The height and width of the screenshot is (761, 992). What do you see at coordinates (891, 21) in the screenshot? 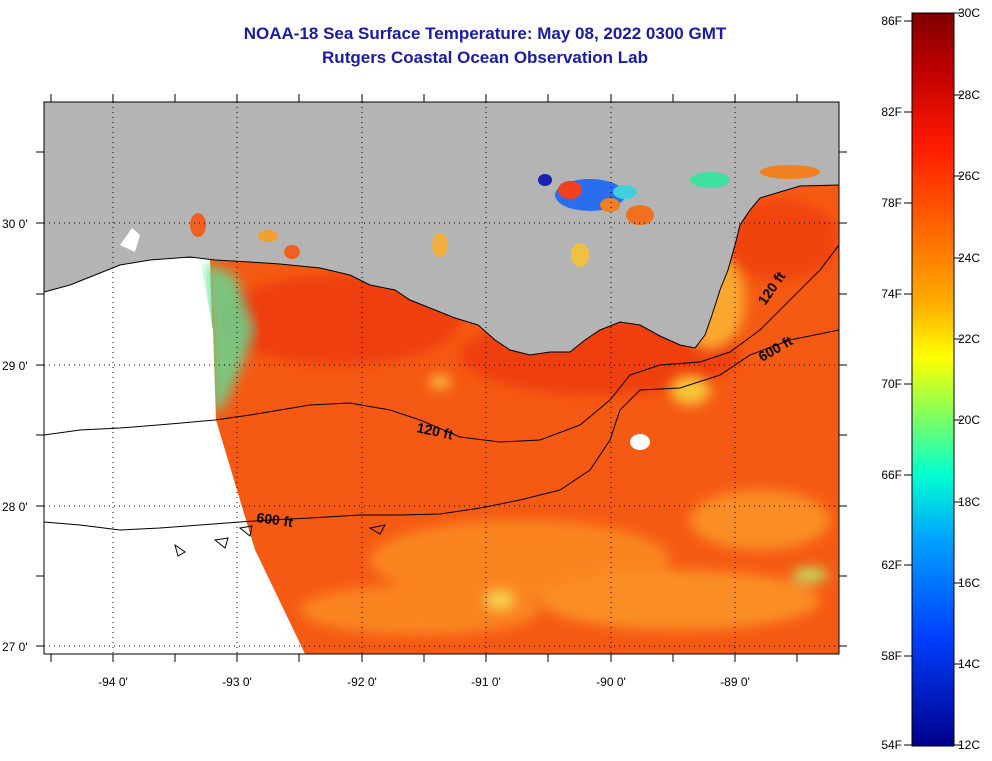
I see `colorbar-f-label: 86F` at bounding box center [891, 21].